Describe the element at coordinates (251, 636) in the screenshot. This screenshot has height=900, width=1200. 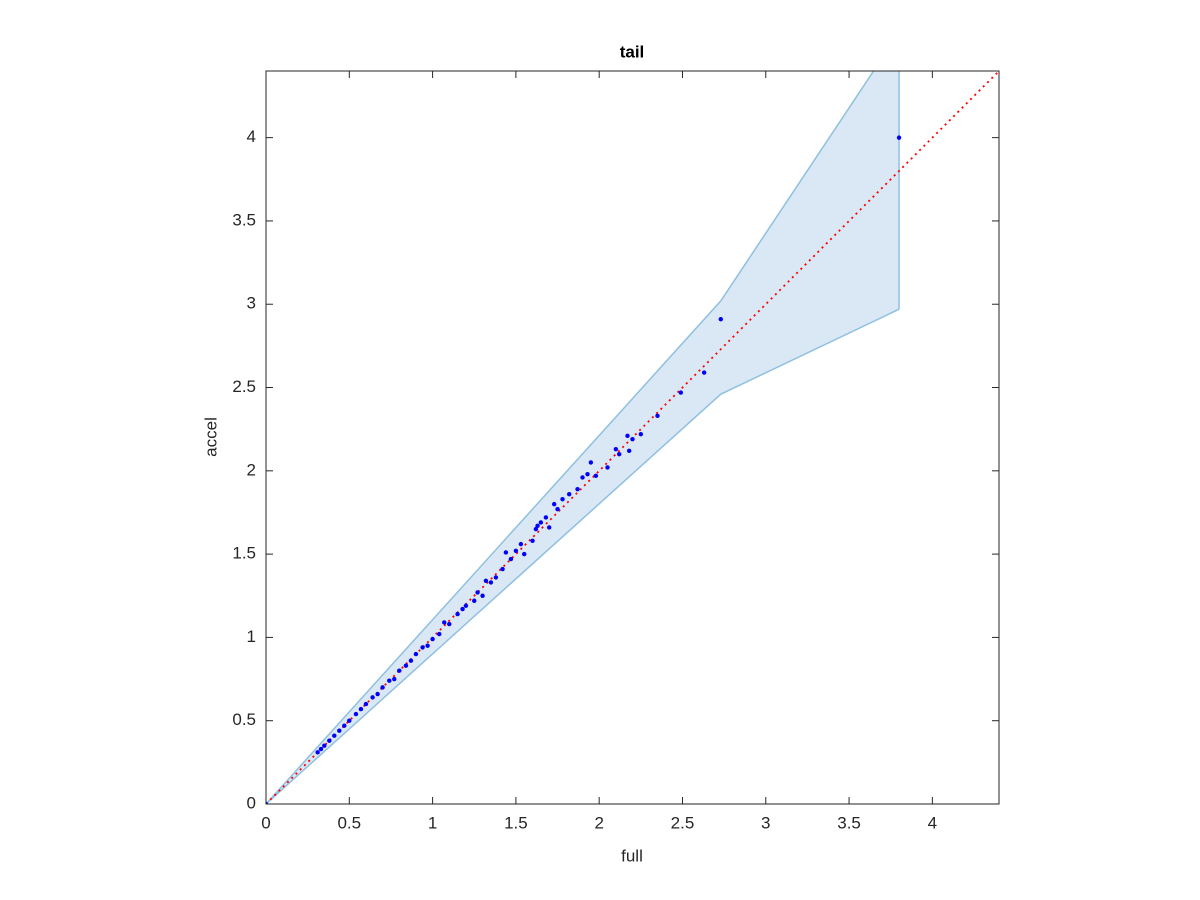
I see `y-tick-label: 1` at that location.